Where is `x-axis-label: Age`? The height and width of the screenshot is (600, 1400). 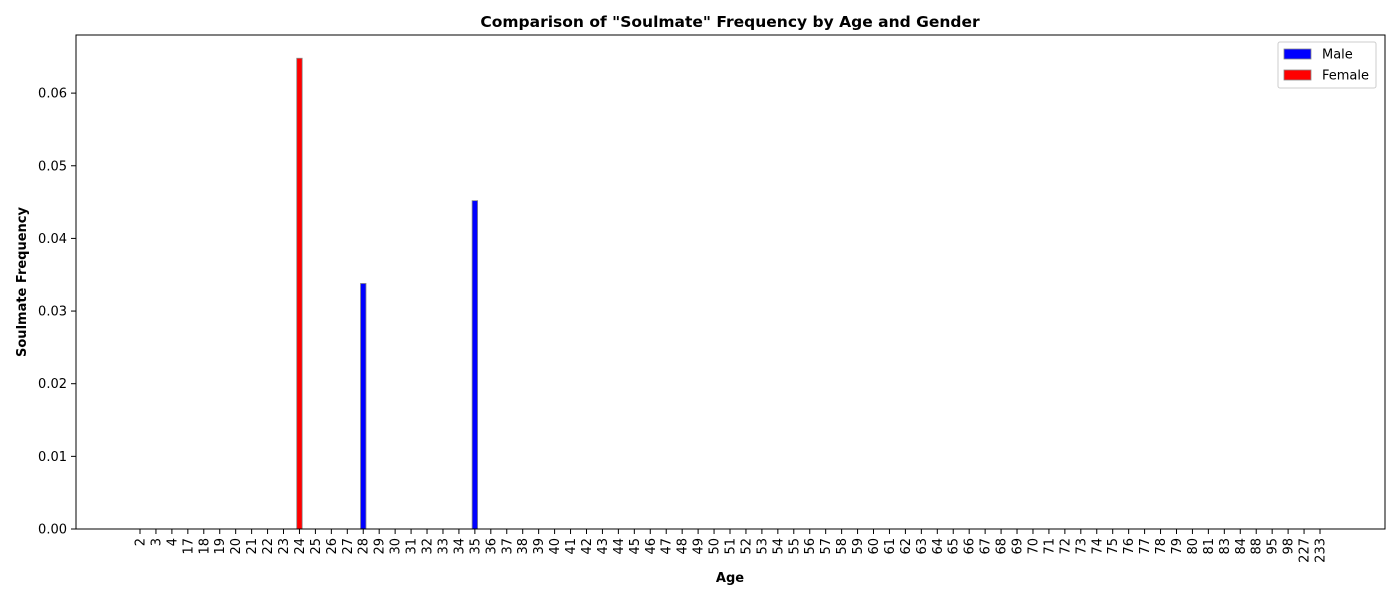 x-axis-label: Age is located at coordinates (730, 578).